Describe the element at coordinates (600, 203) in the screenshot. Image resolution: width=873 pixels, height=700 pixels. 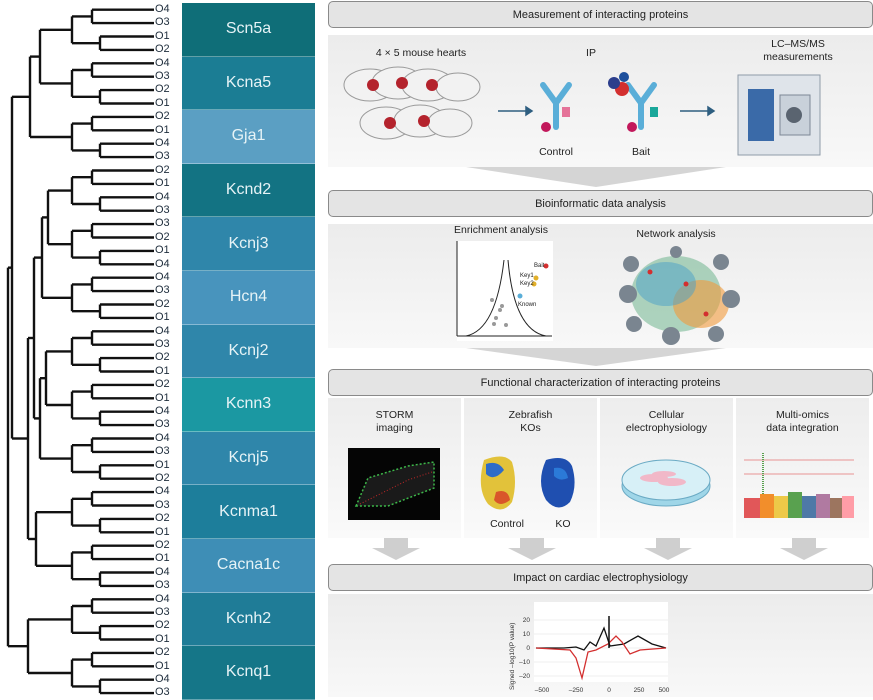
I see `step2-header: Bioinformatic data analysis` at that location.